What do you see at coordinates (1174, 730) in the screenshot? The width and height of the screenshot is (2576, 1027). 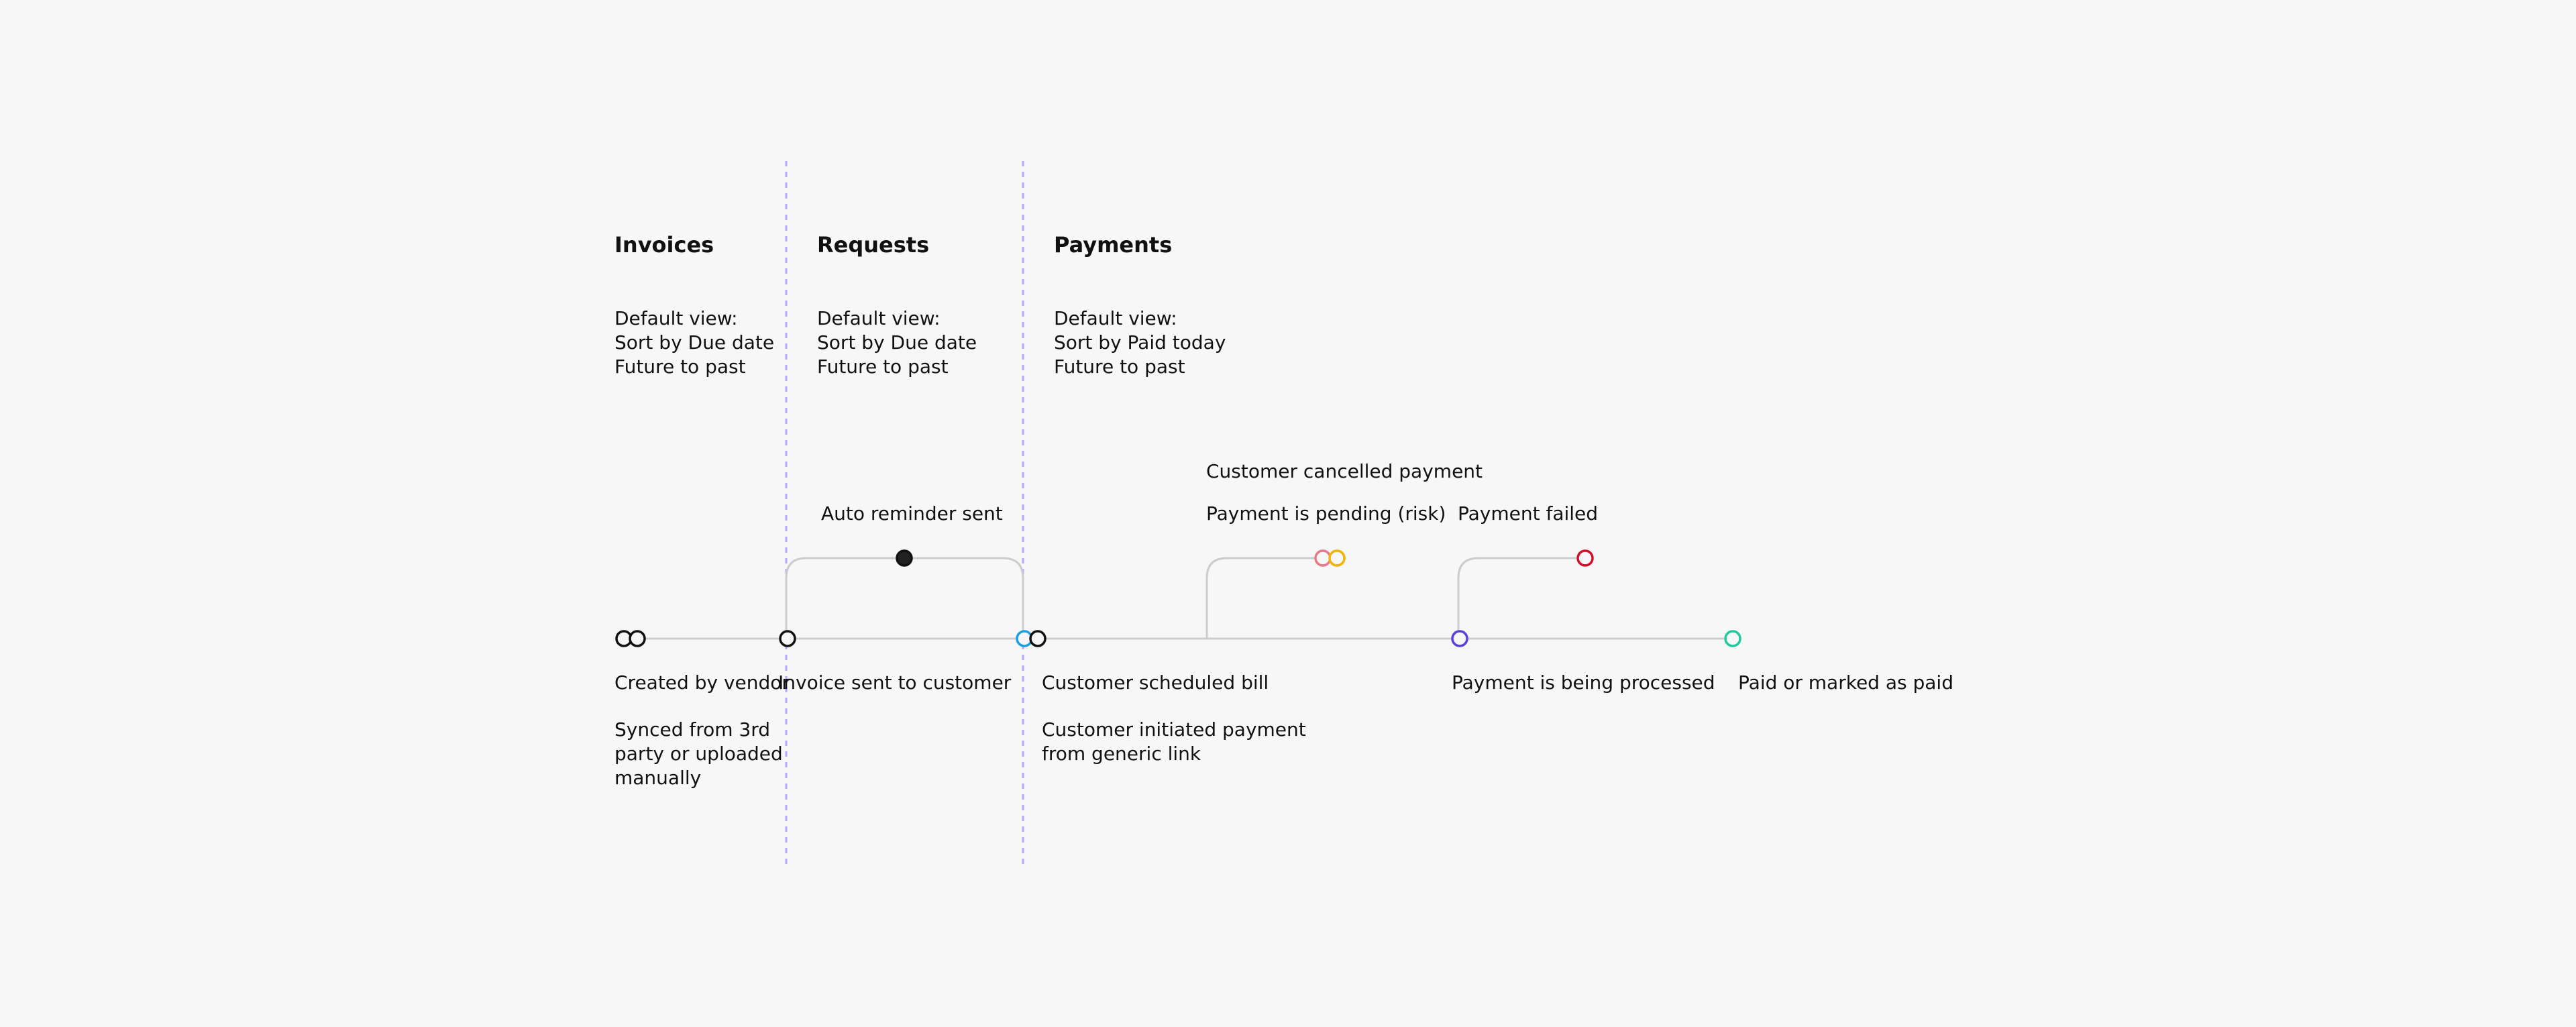 I see `label-customer-initiated-line-1: Customer initiated payment` at bounding box center [1174, 730].